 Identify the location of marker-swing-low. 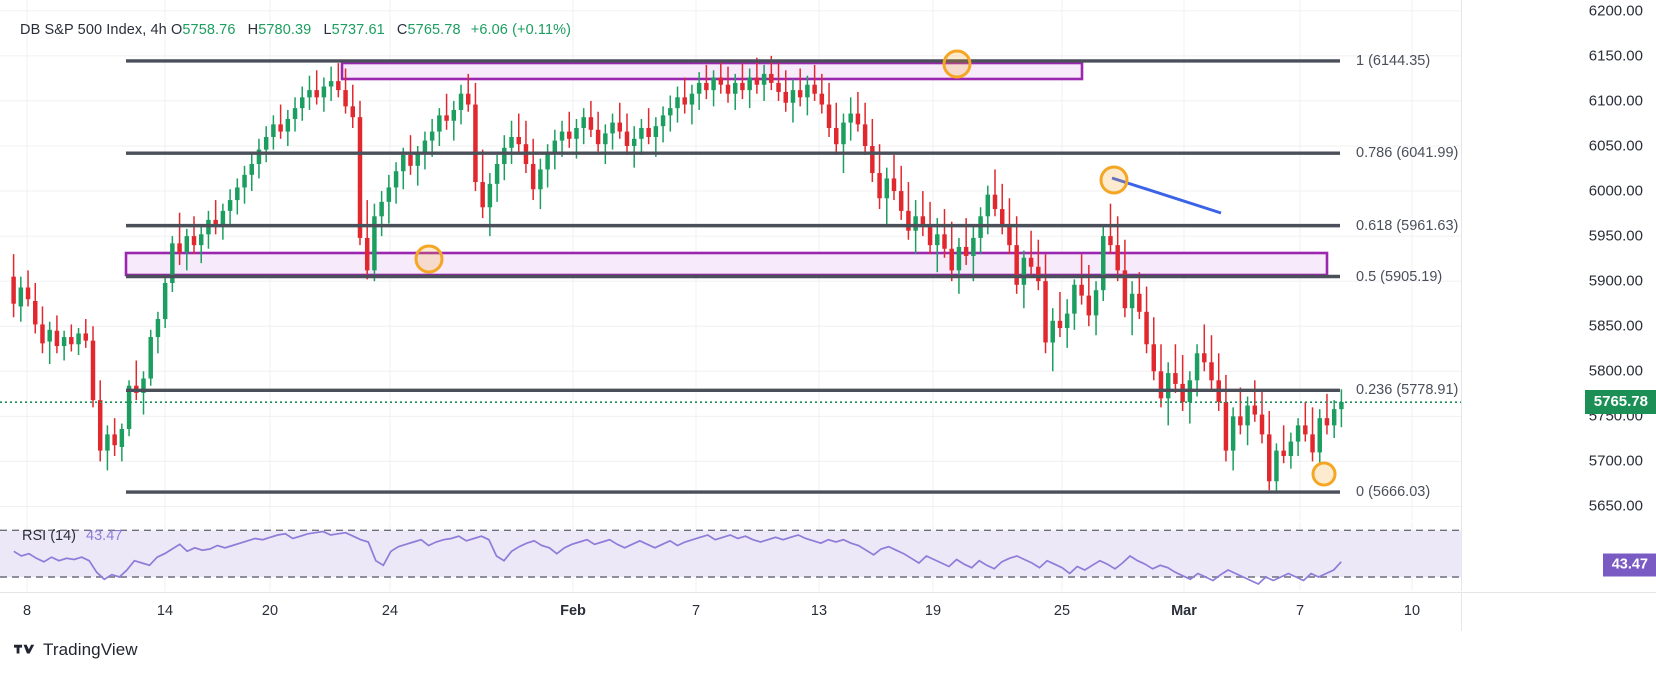
(1324, 474).